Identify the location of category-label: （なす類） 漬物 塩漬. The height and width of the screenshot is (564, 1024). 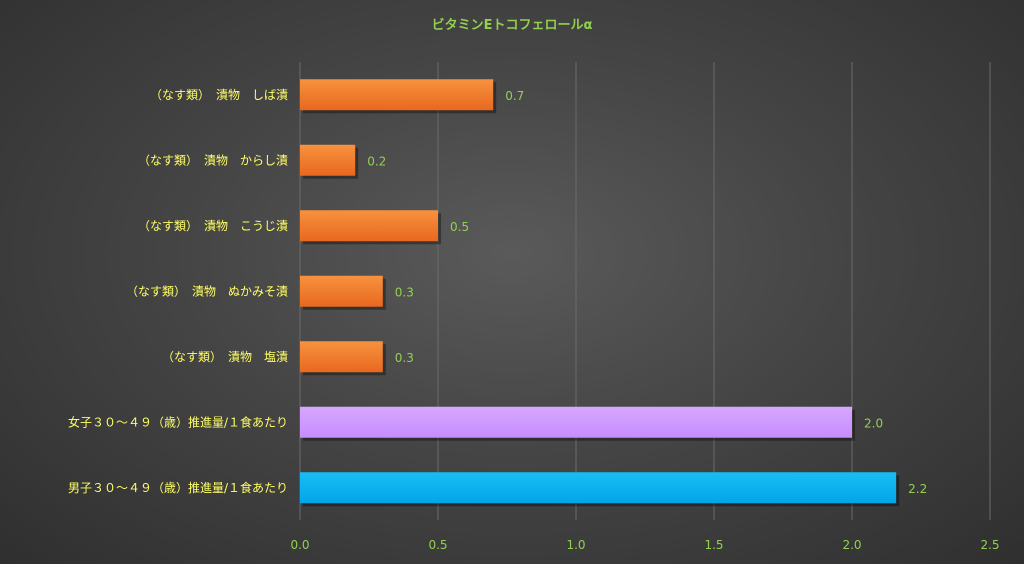
(225, 356).